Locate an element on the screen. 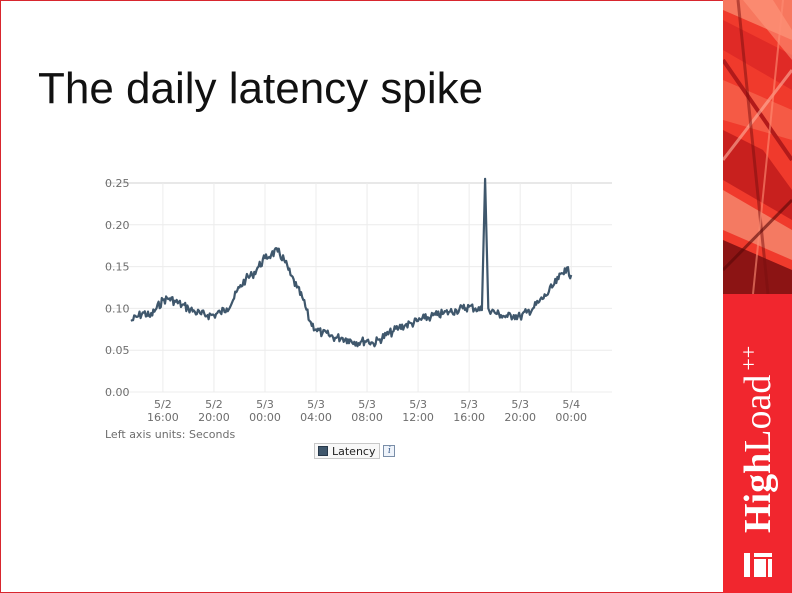 Image resolution: width=792 pixels, height=593 pixels. legend-swatch is located at coordinates (323, 451).